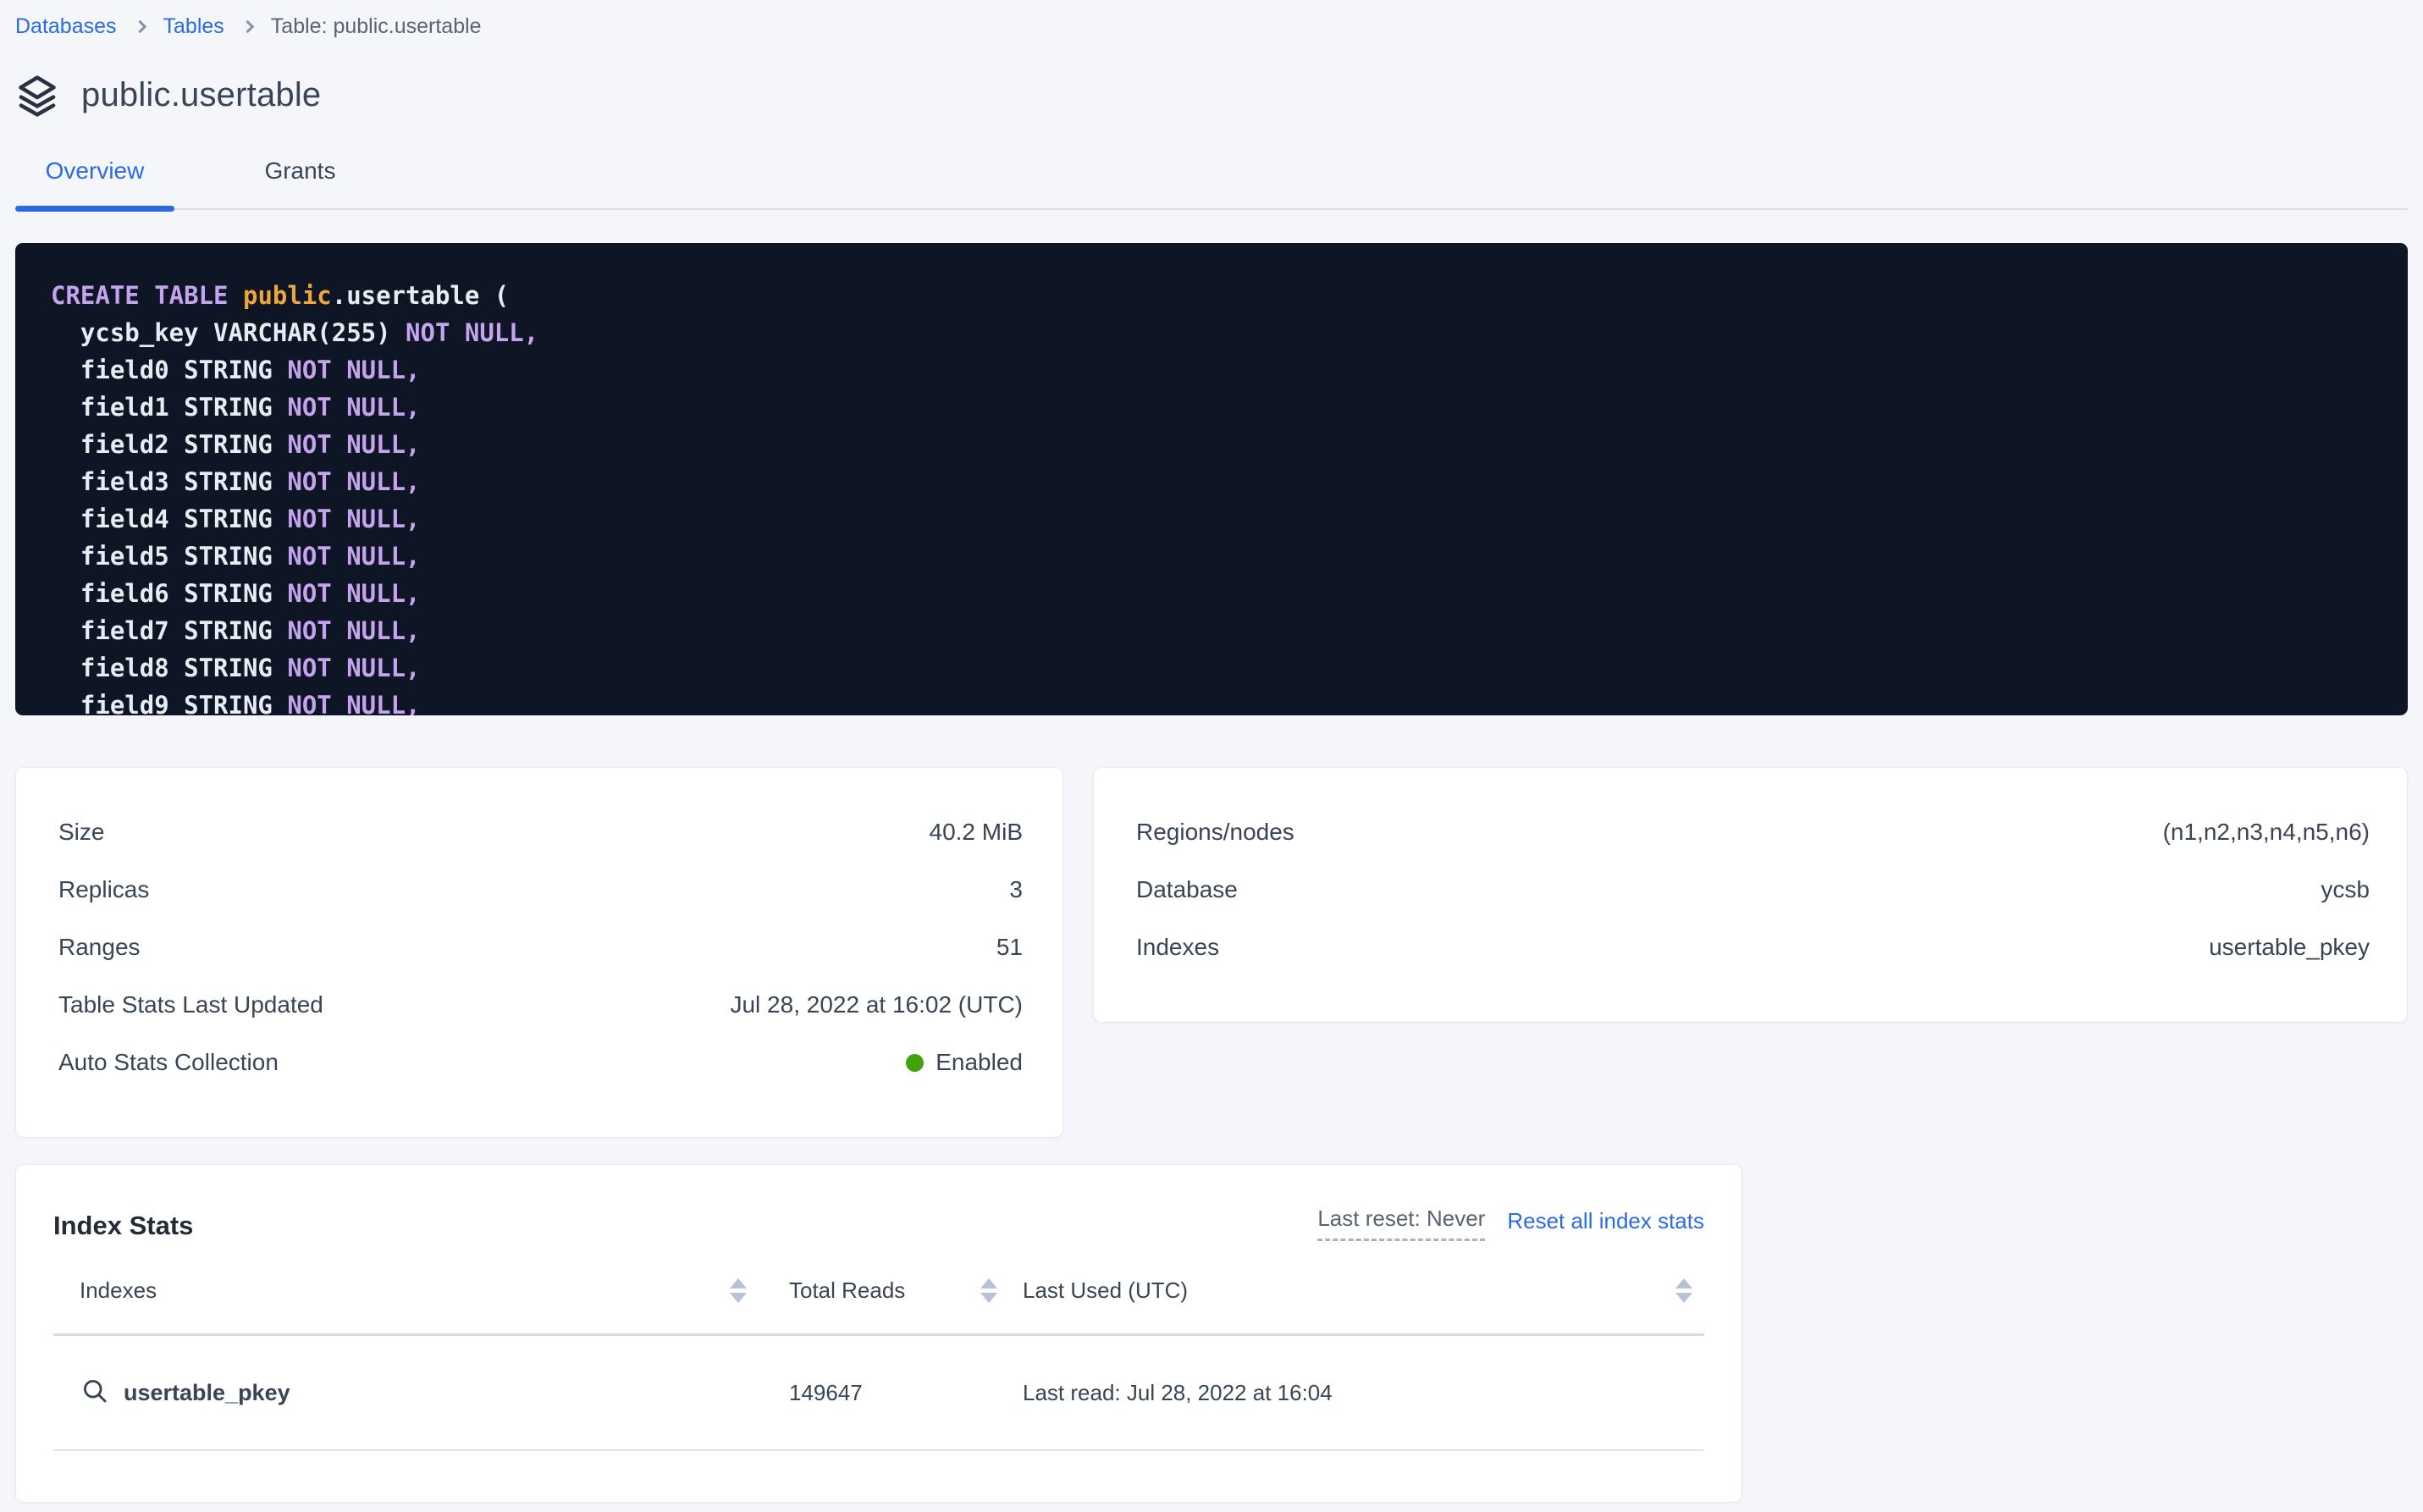 This screenshot has height=1512, width=2423. What do you see at coordinates (409, 1290) in the screenshot?
I see `column-header-indexes: Indexes` at bounding box center [409, 1290].